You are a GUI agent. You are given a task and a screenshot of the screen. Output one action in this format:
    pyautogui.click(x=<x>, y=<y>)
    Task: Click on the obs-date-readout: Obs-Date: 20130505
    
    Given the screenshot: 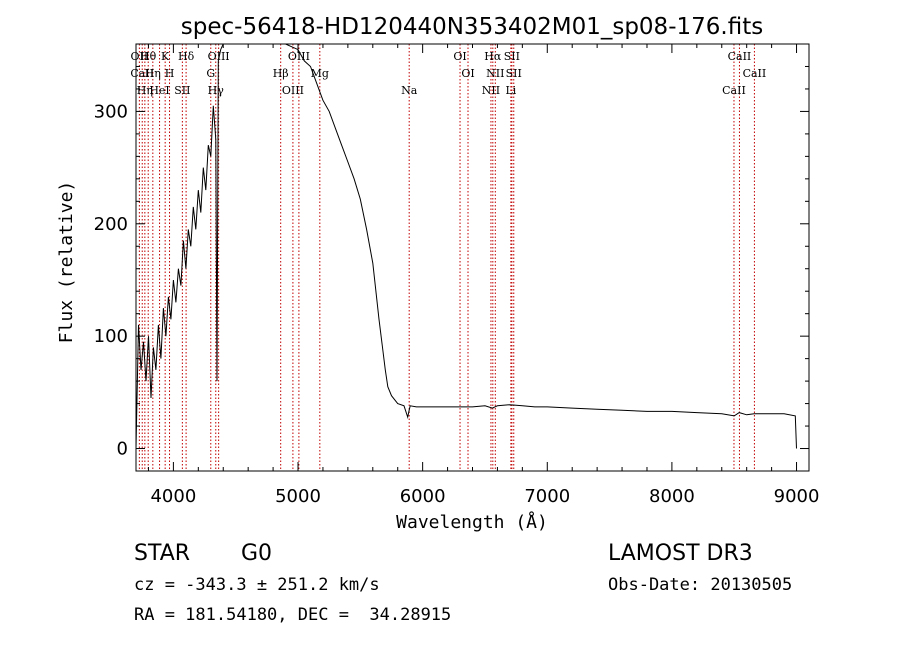 What is the action you would take?
    pyautogui.click(x=700, y=585)
    